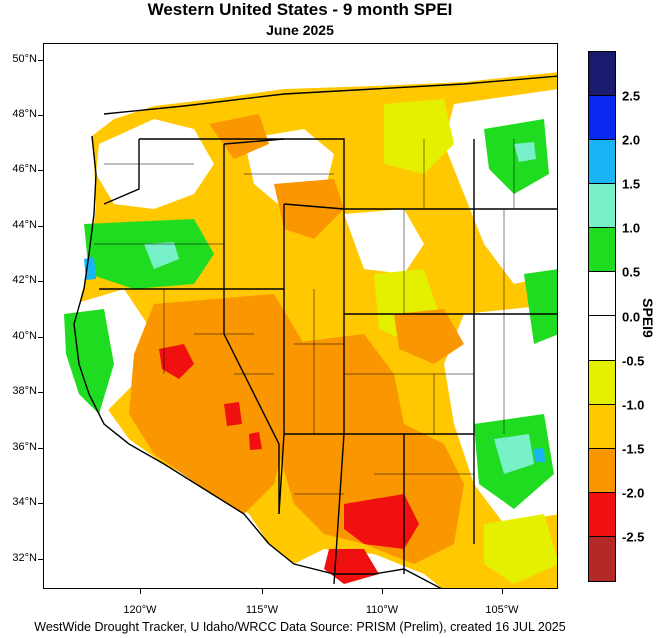 The width and height of the screenshot is (670, 638). What do you see at coordinates (355, 565) in the screenshot?
I see `mexico-border` at bounding box center [355, 565].